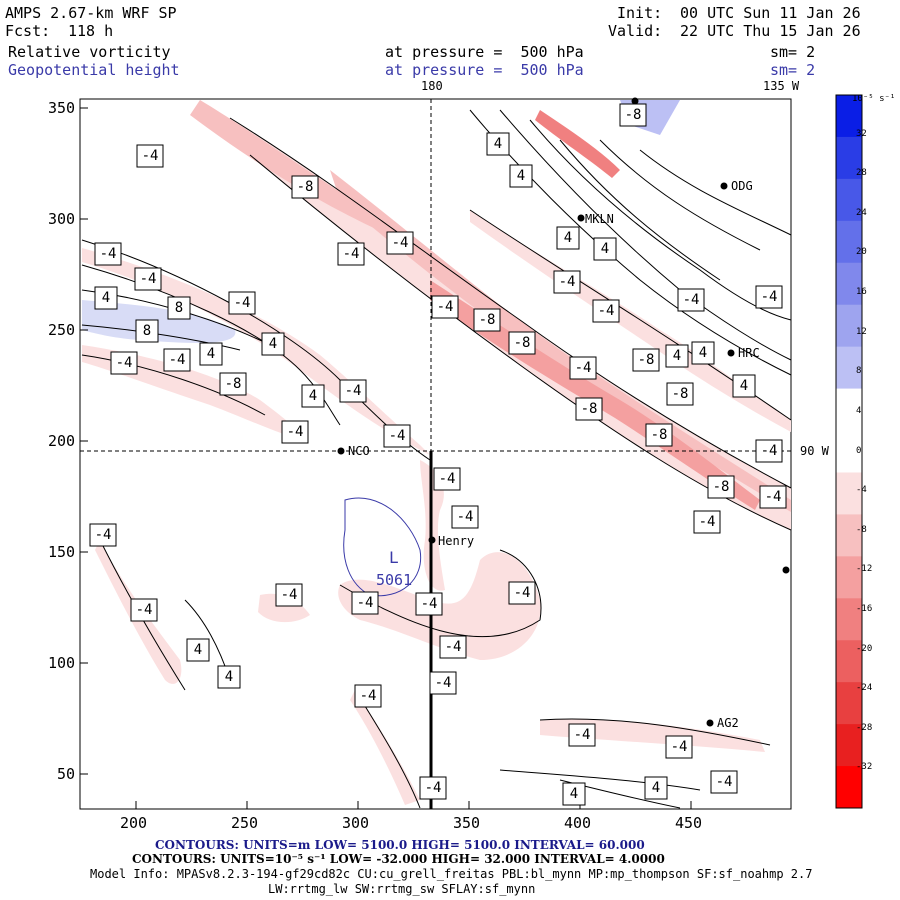 The width and height of the screenshot is (900, 900). What do you see at coordinates (864, 648) in the screenshot?
I see `colorbar-level-label: -20` at bounding box center [864, 648].